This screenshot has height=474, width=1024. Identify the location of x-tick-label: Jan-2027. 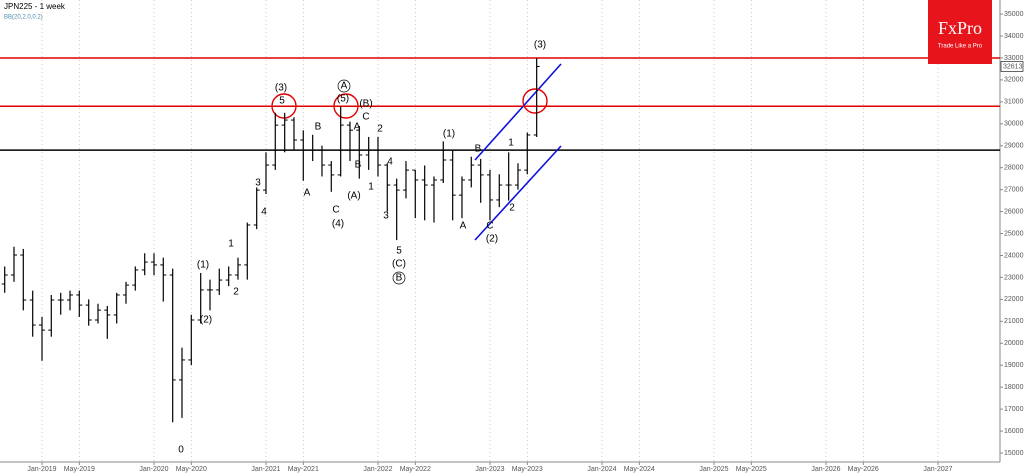
(937, 469).